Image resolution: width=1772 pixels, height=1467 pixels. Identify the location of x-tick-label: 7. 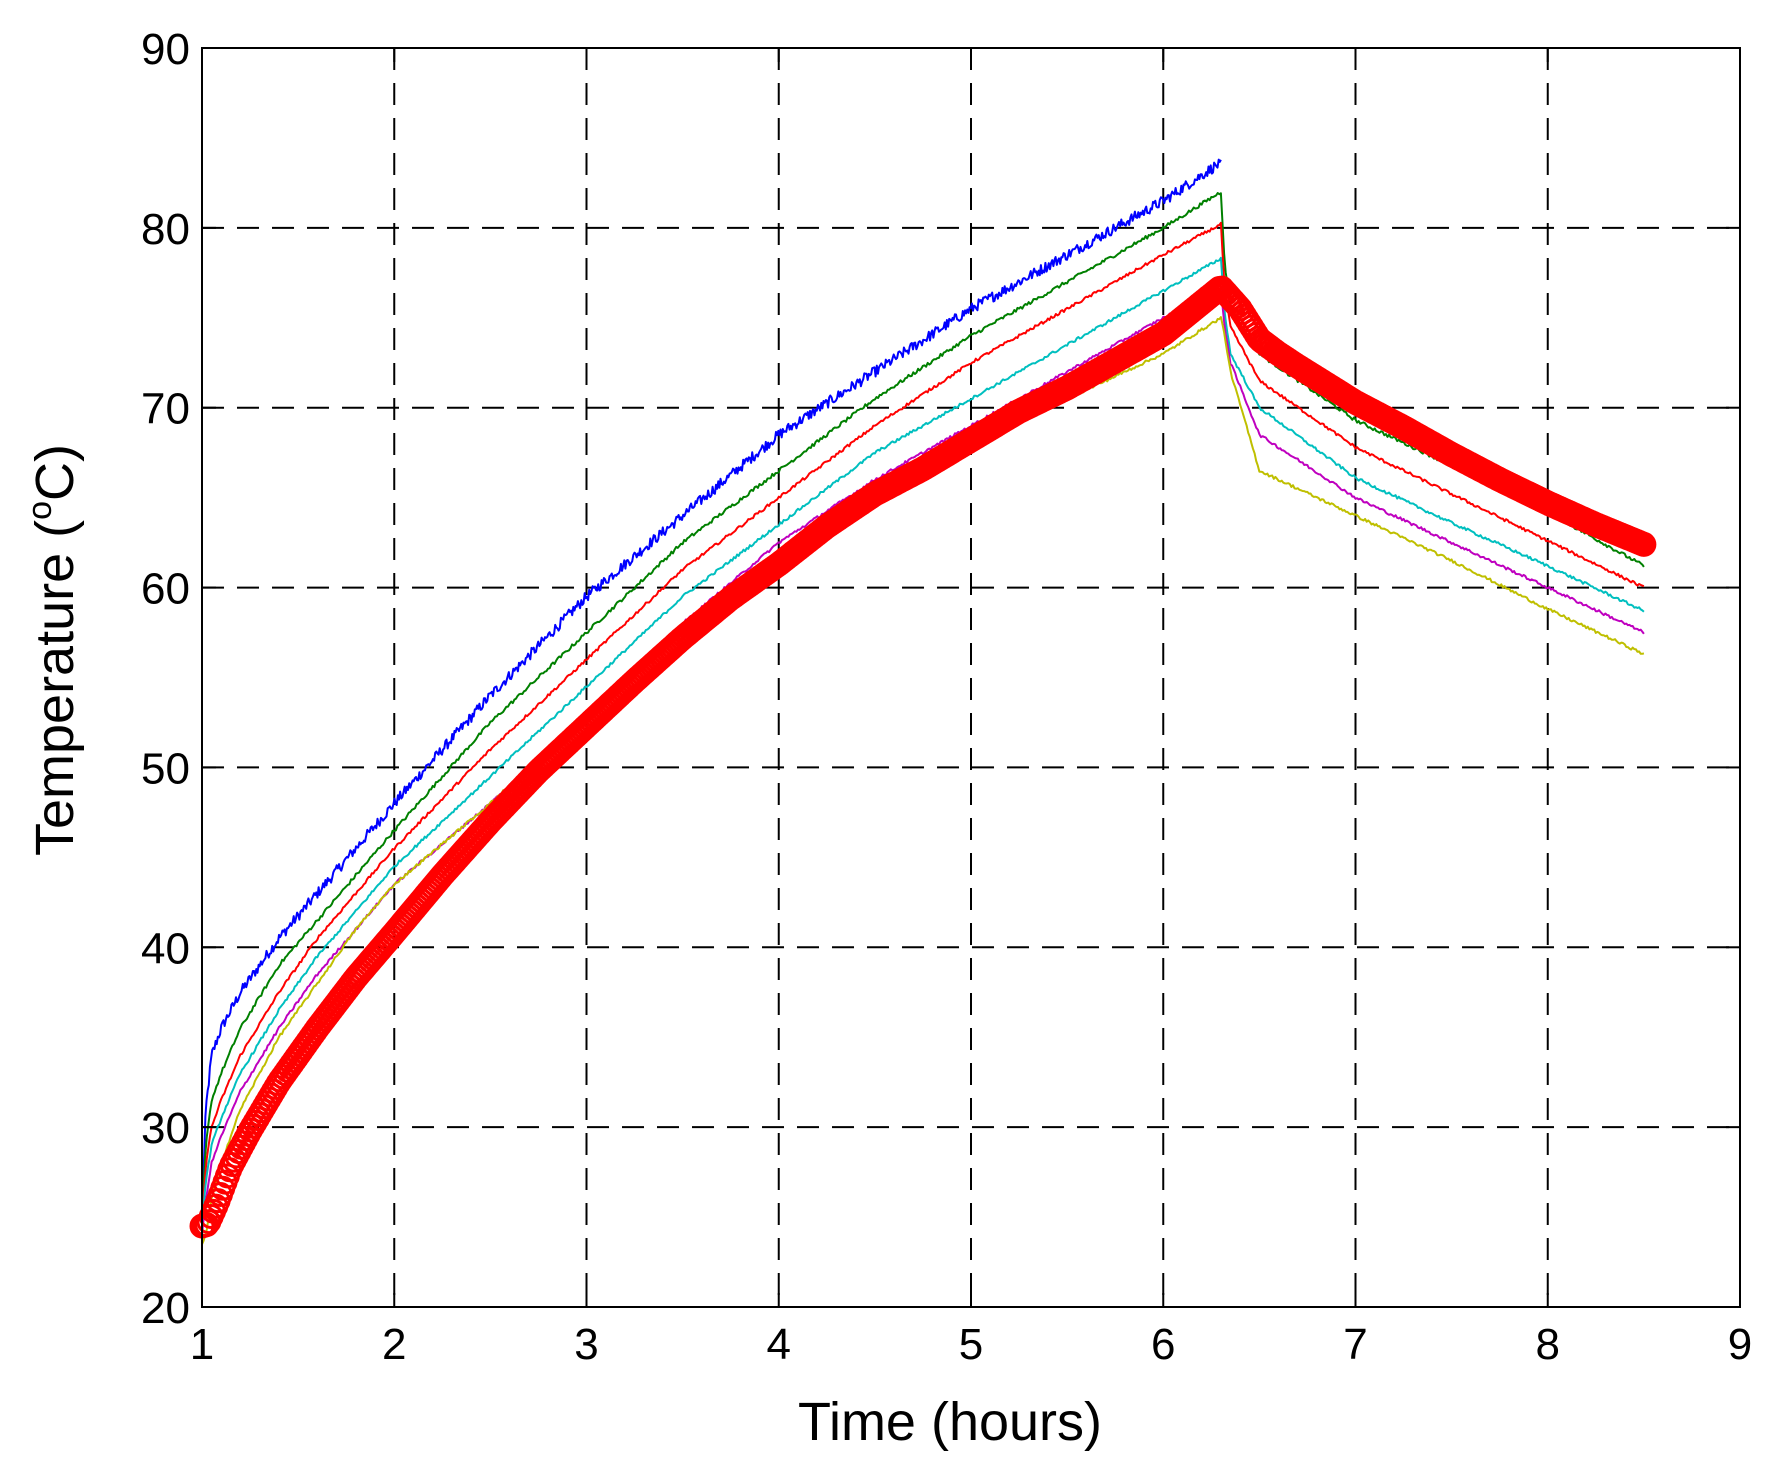
(1355, 1344).